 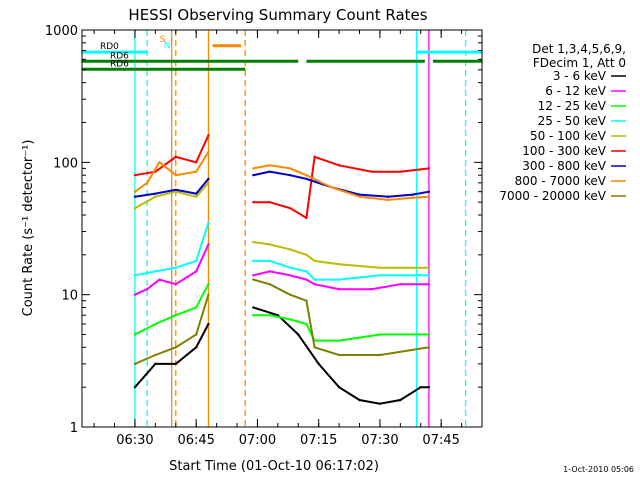 I want to click on x-tick-label-4: 07:30, so click(x=379, y=440).